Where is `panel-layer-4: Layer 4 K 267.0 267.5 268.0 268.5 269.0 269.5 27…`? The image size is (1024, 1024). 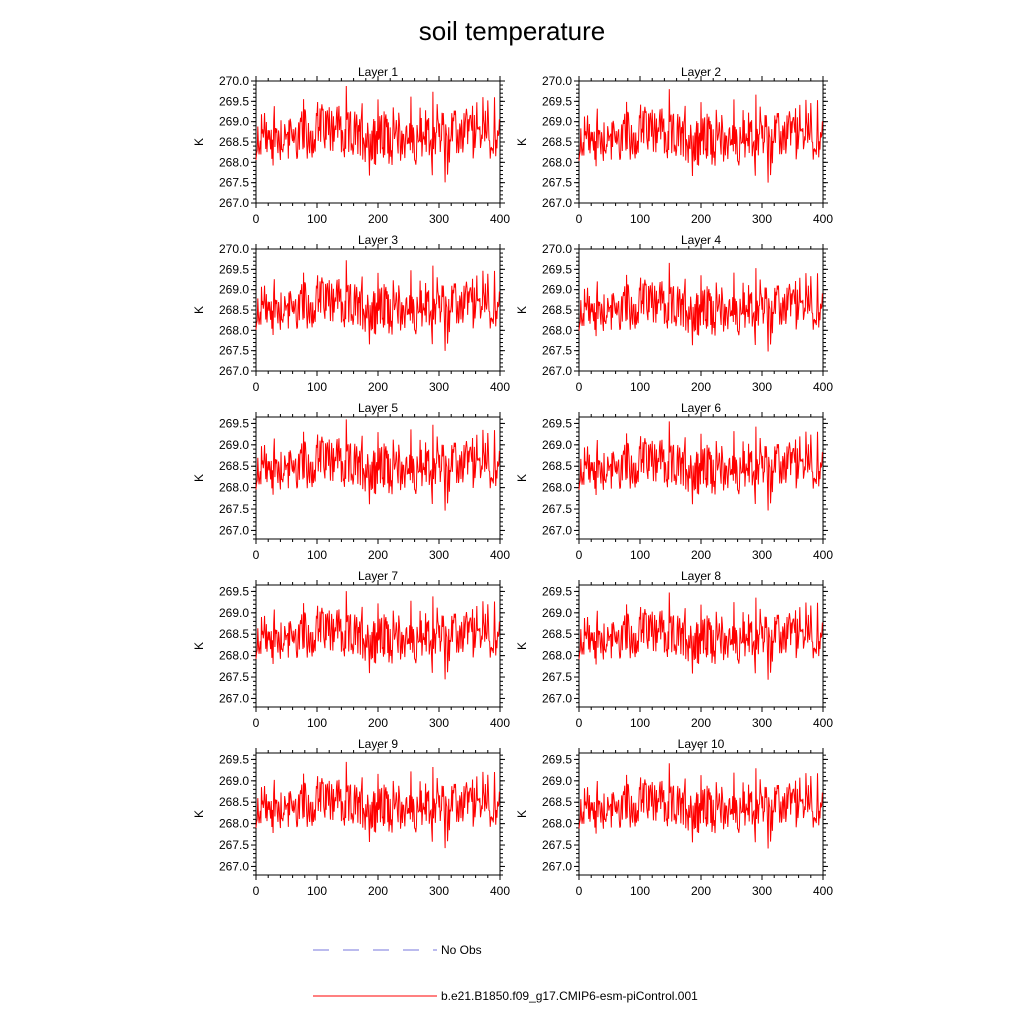 panel-layer-4: Layer 4 K 267.0 267.5 268.0 268.5 269.0 269.5 27… is located at coordinates (674, 313).